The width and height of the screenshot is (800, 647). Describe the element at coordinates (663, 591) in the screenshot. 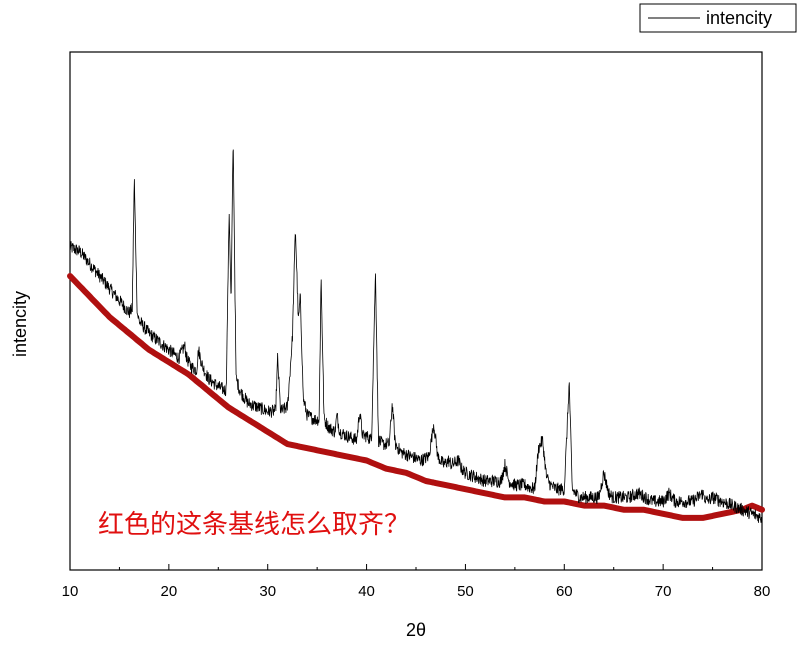

I see `x-tick-label: 70` at that location.